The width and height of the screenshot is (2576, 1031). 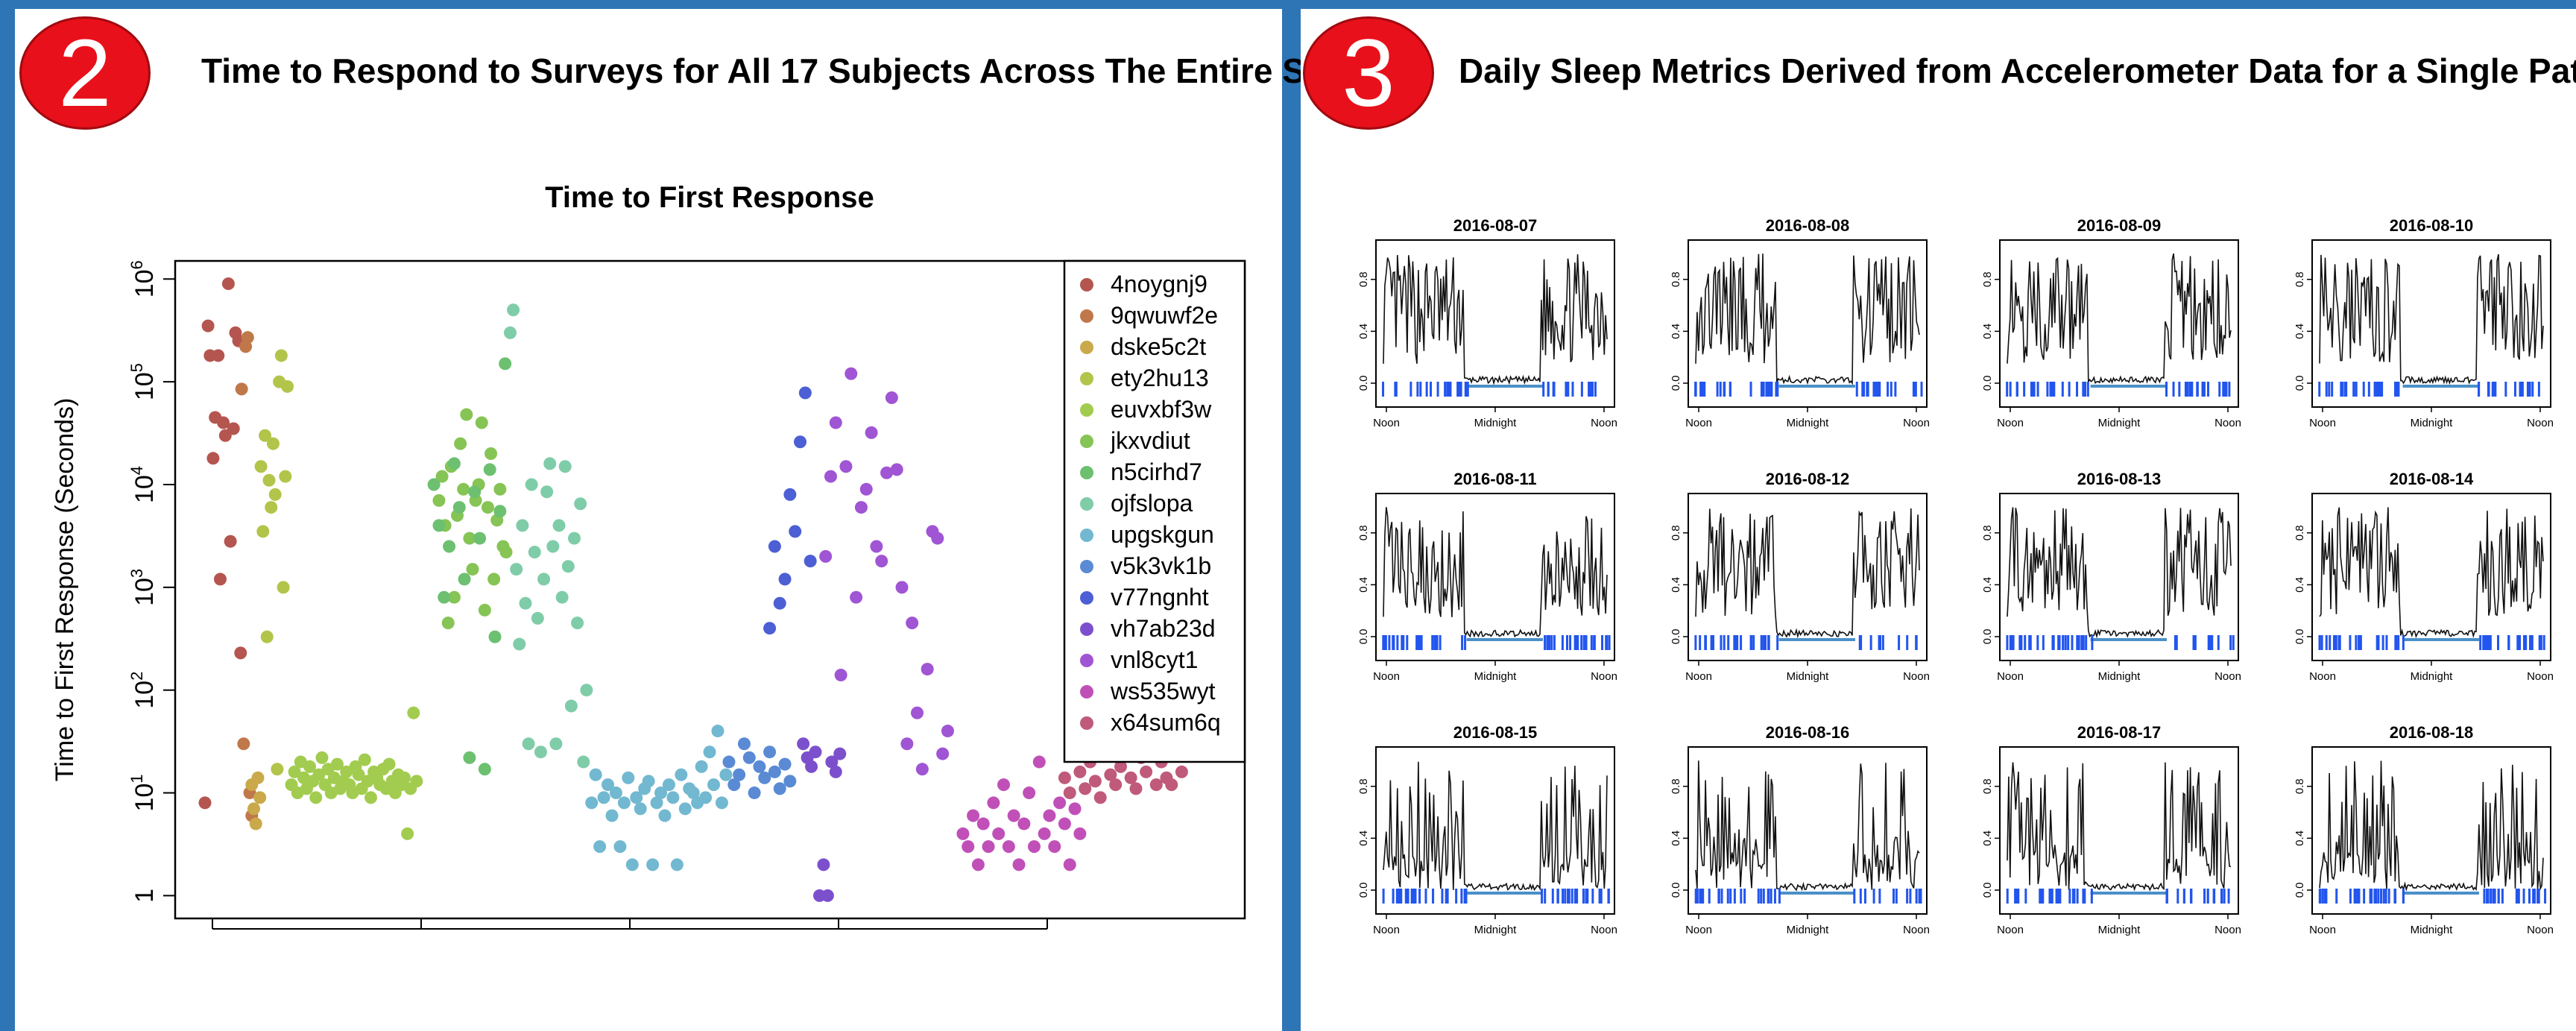 I want to click on legend-label: dske5c2t, so click(x=1158, y=346).